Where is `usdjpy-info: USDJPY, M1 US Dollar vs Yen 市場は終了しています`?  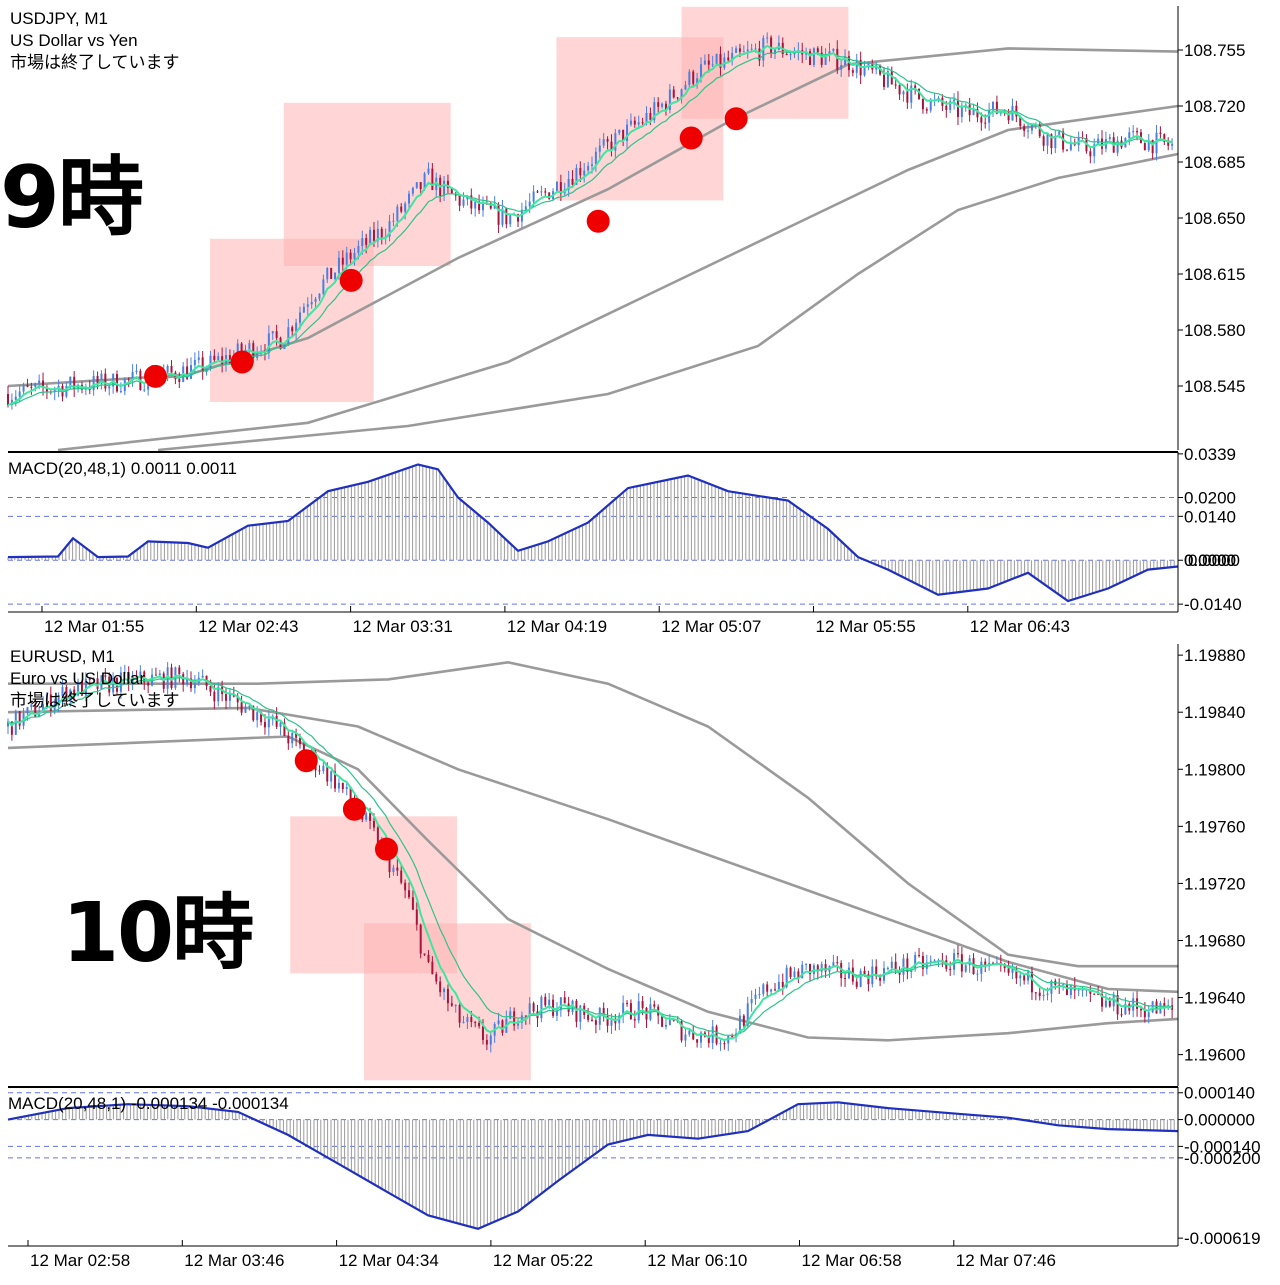
usdjpy-info: USDJPY, M1 US Dollar vs Yen 市場は終了しています is located at coordinates (95, 41).